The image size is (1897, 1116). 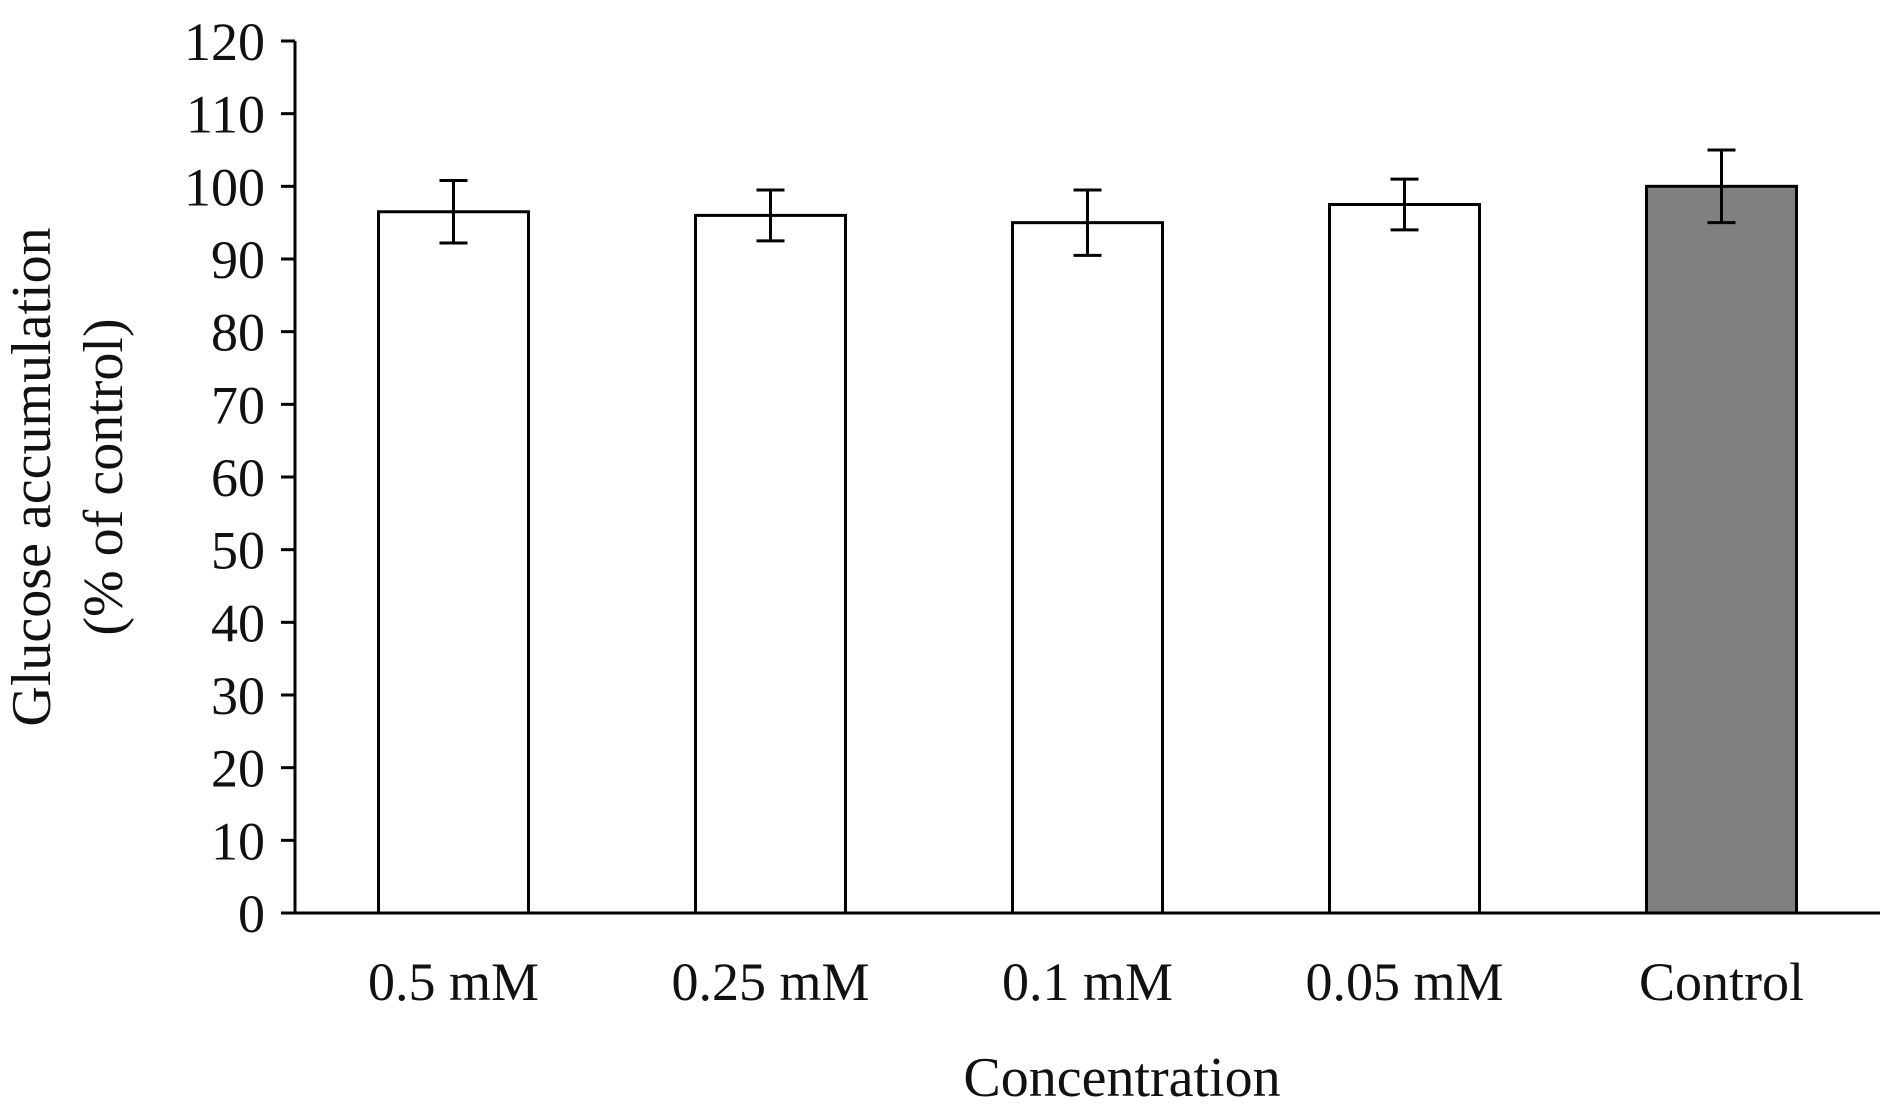 I want to click on x-category-label: 0.25 mM, so click(x=770, y=982).